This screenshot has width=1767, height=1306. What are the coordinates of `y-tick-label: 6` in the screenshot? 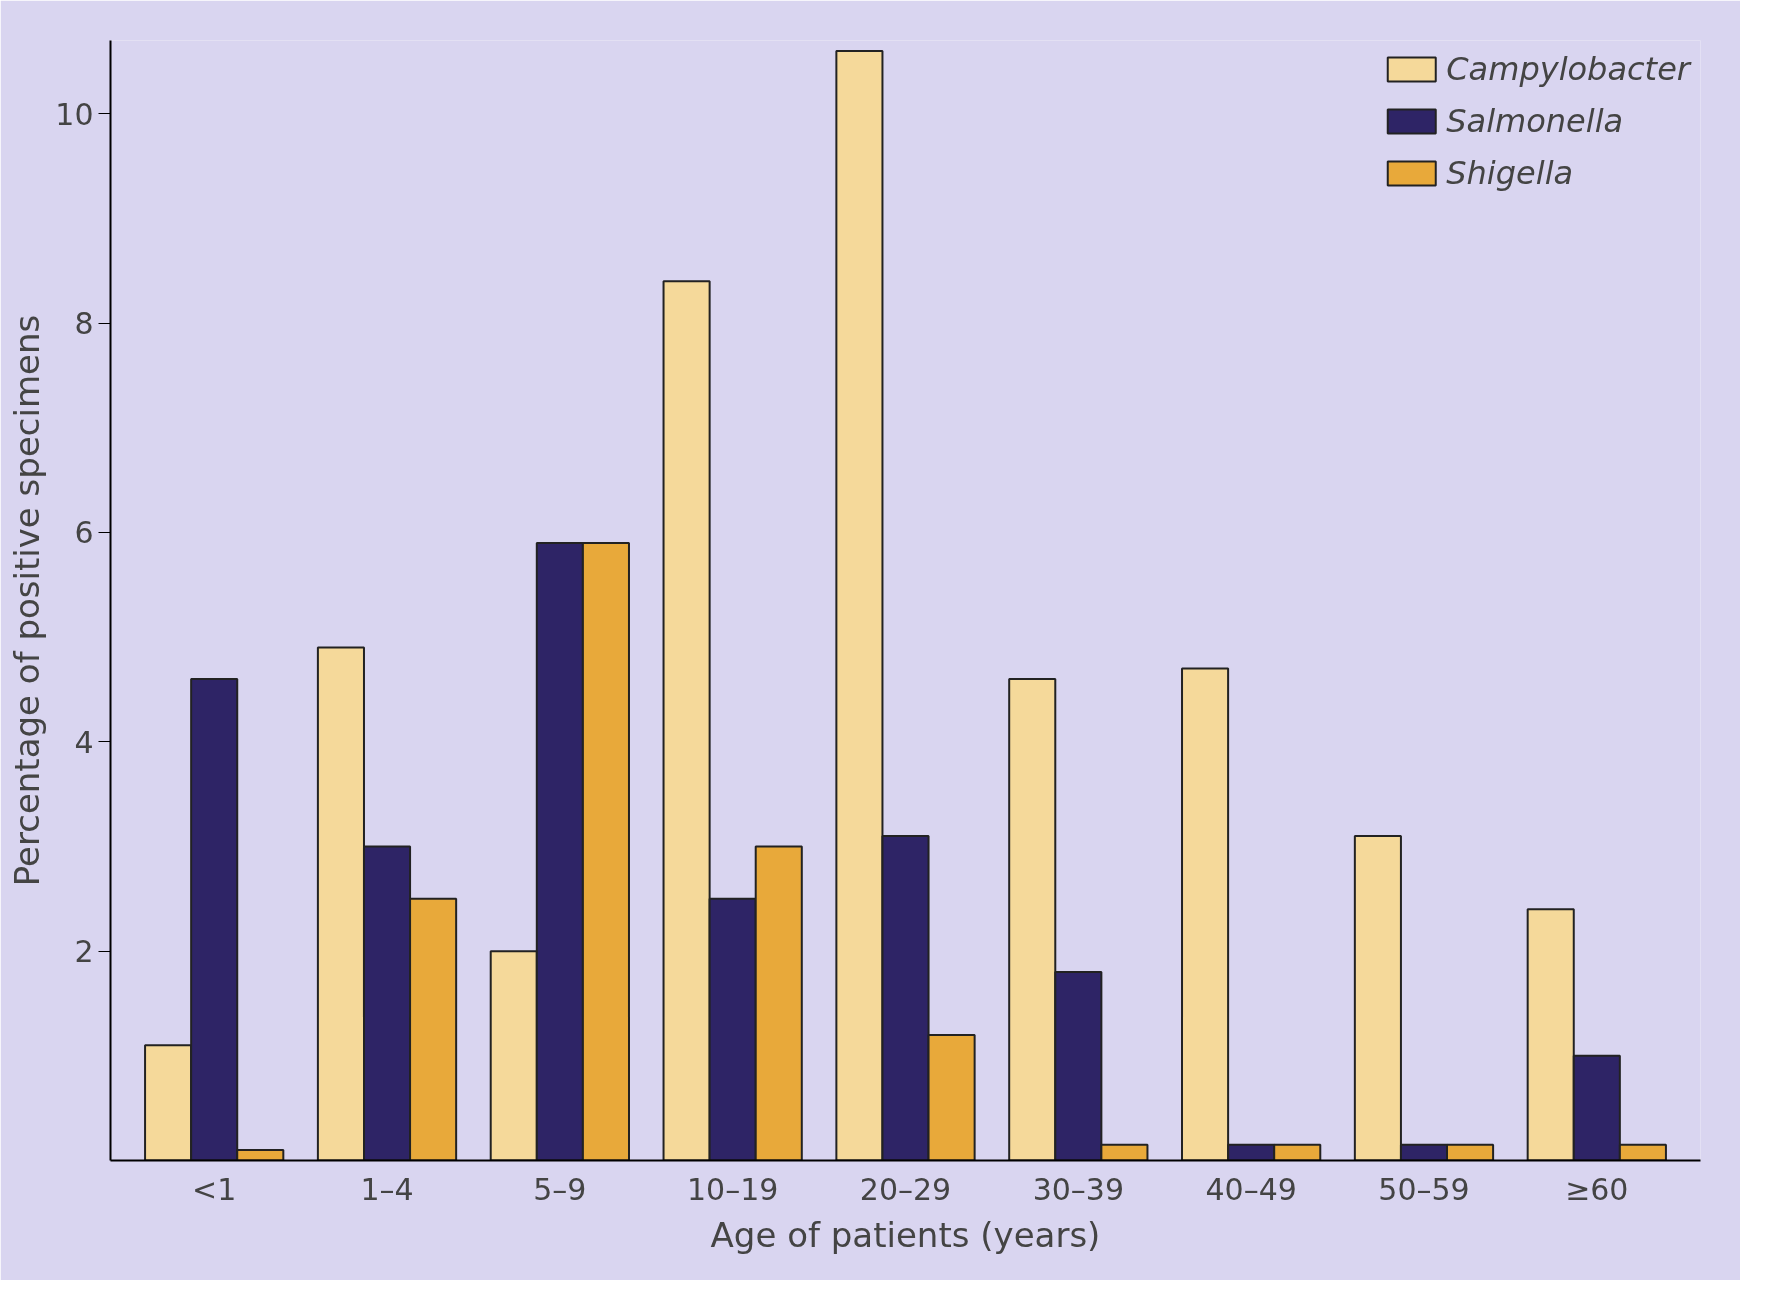 It's located at (84, 533).